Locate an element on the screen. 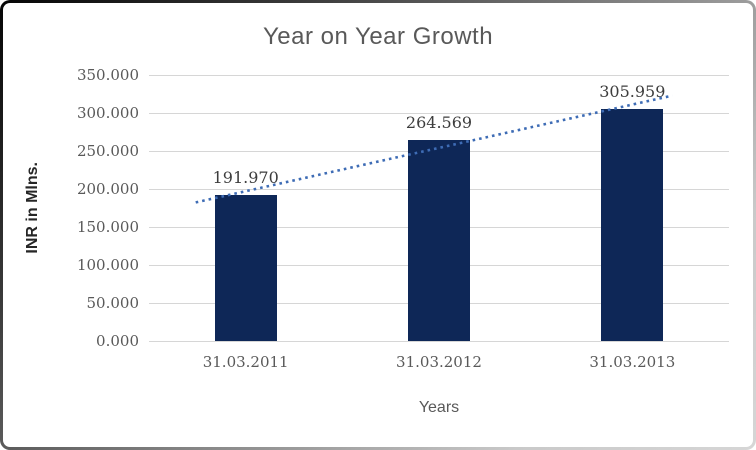 The height and width of the screenshot is (450, 756). x-tick-label: 31.03.2012 is located at coordinates (439, 362).